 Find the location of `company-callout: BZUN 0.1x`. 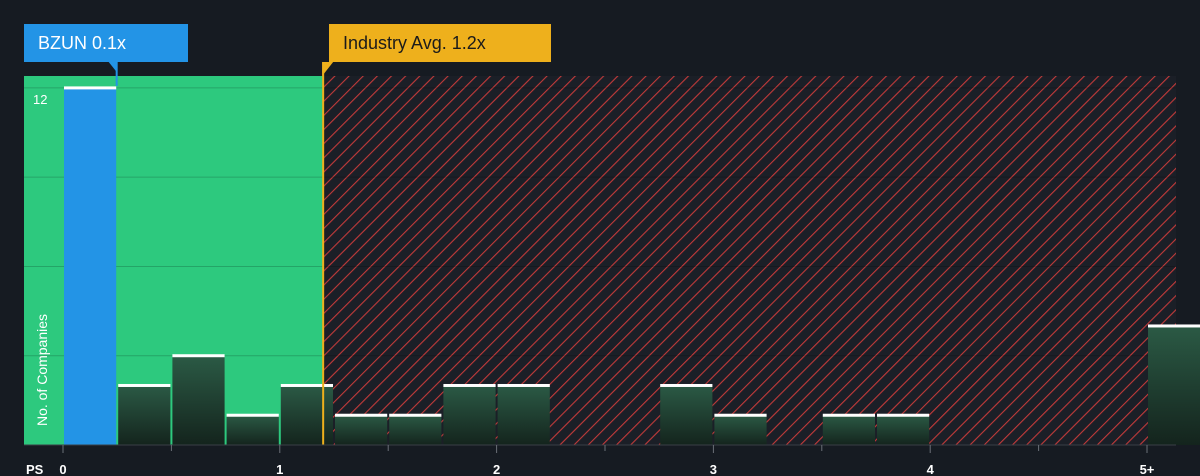

company-callout: BZUN 0.1x is located at coordinates (106, 43).